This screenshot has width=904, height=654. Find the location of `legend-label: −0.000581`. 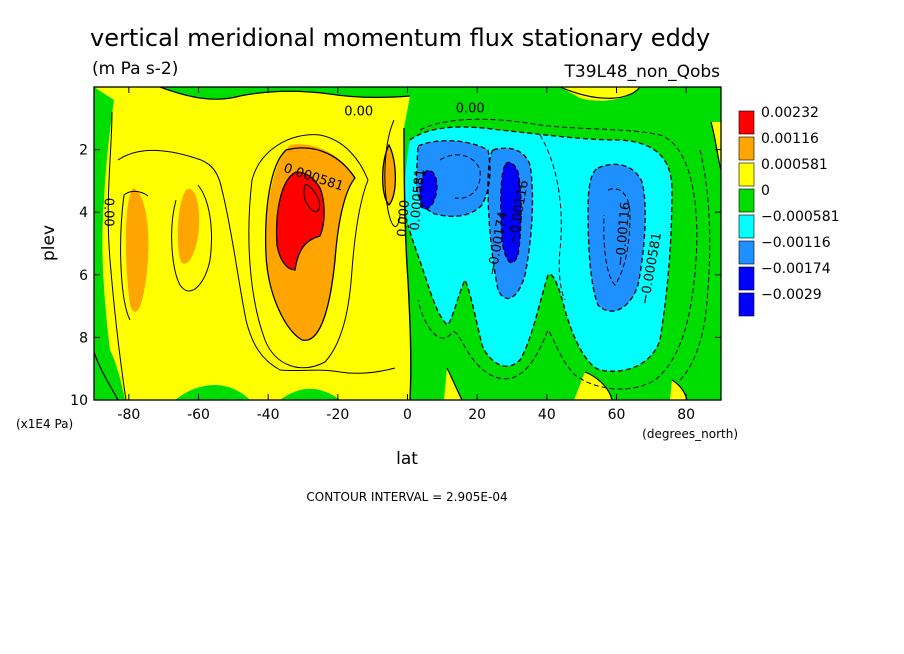

legend-label: −0.000581 is located at coordinates (800, 217).